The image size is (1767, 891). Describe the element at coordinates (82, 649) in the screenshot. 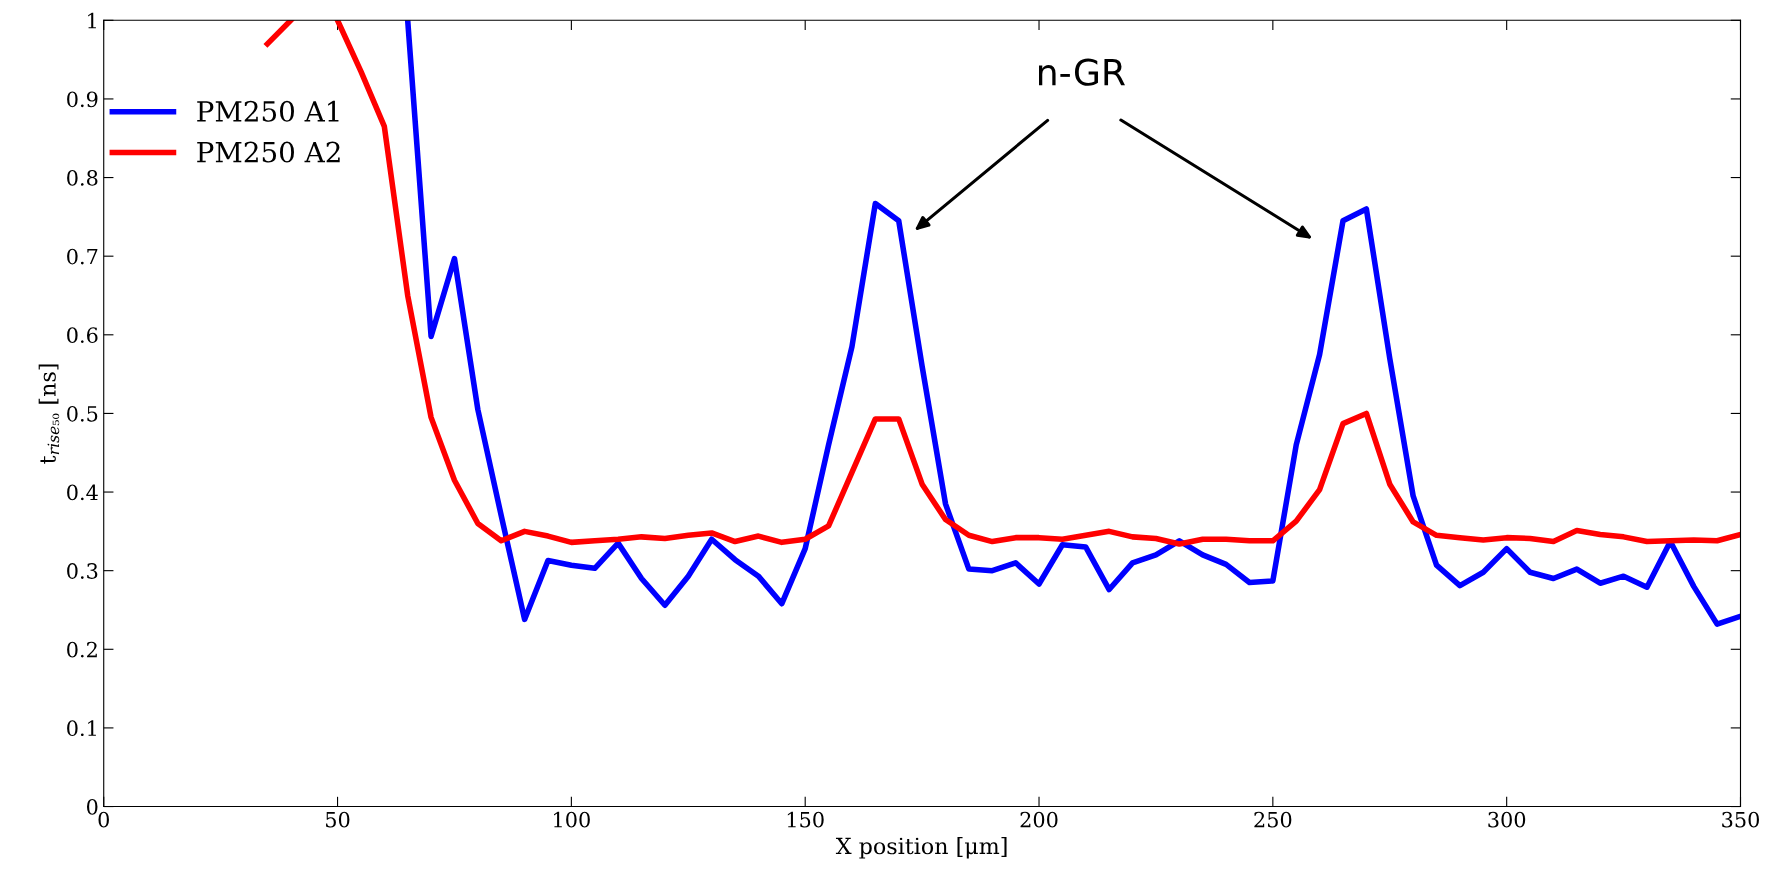

I see `y-tick-label: 0.2` at that location.